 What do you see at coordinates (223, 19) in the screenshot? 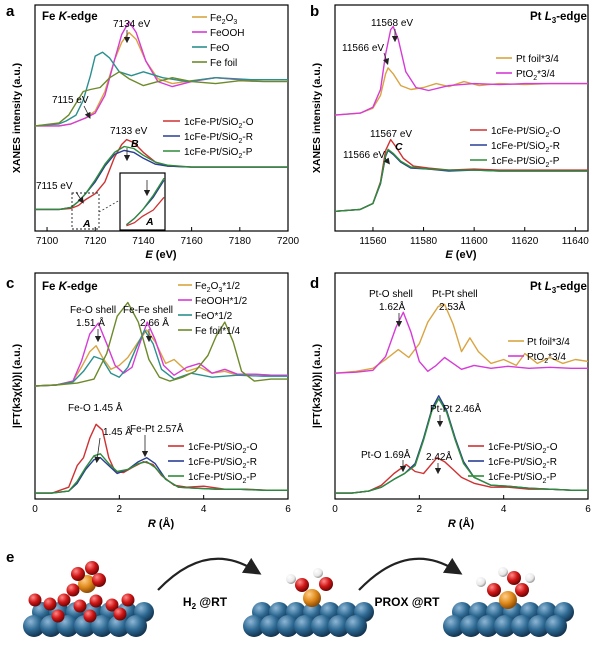
I see `legend-label: Fe2O3` at bounding box center [223, 19].